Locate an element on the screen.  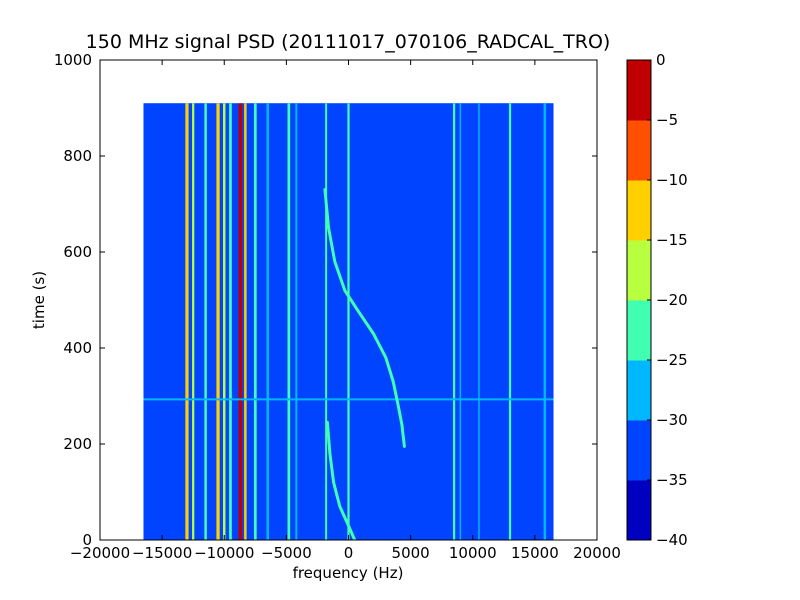
colorbar-tick-label: 0 is located at coordinates (661, 60).